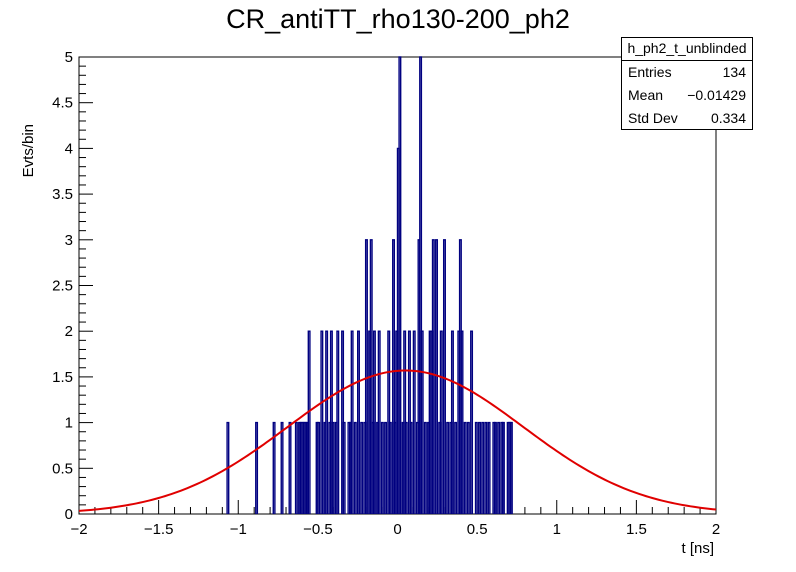 The height and width of the screenshot is (572, 796). I want to click on stats-box-title: h_ph2_t_unblinded, so click(687, 49).